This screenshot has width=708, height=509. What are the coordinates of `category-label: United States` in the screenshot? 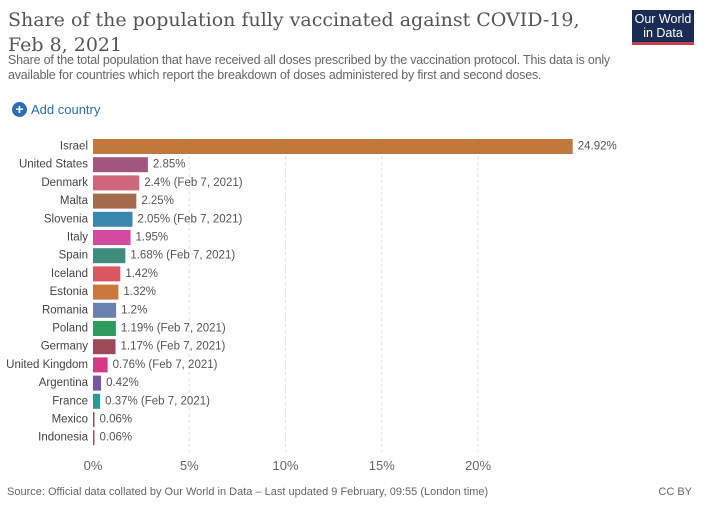 It's located at (53, 165).